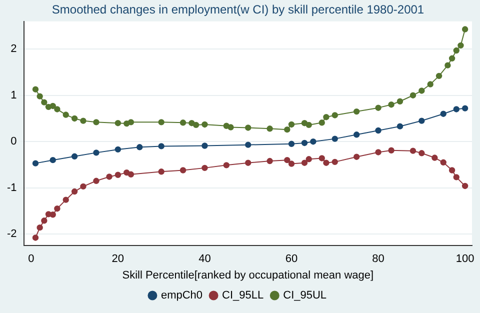 Image resolution: width=480 pixels, height=313 pixels. Describe the element at coordinates (31, 259) in the screenshot. I see `x-tick-label: 0` at that location.